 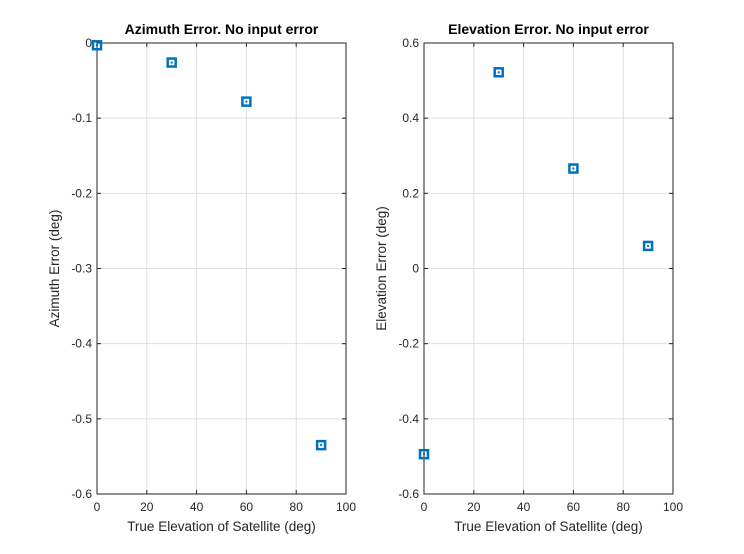 What do you see at coordinates (297, 507) in the screenshot?
I see `azimuth-xtick-label: 80` at bounding box center [297, 507].